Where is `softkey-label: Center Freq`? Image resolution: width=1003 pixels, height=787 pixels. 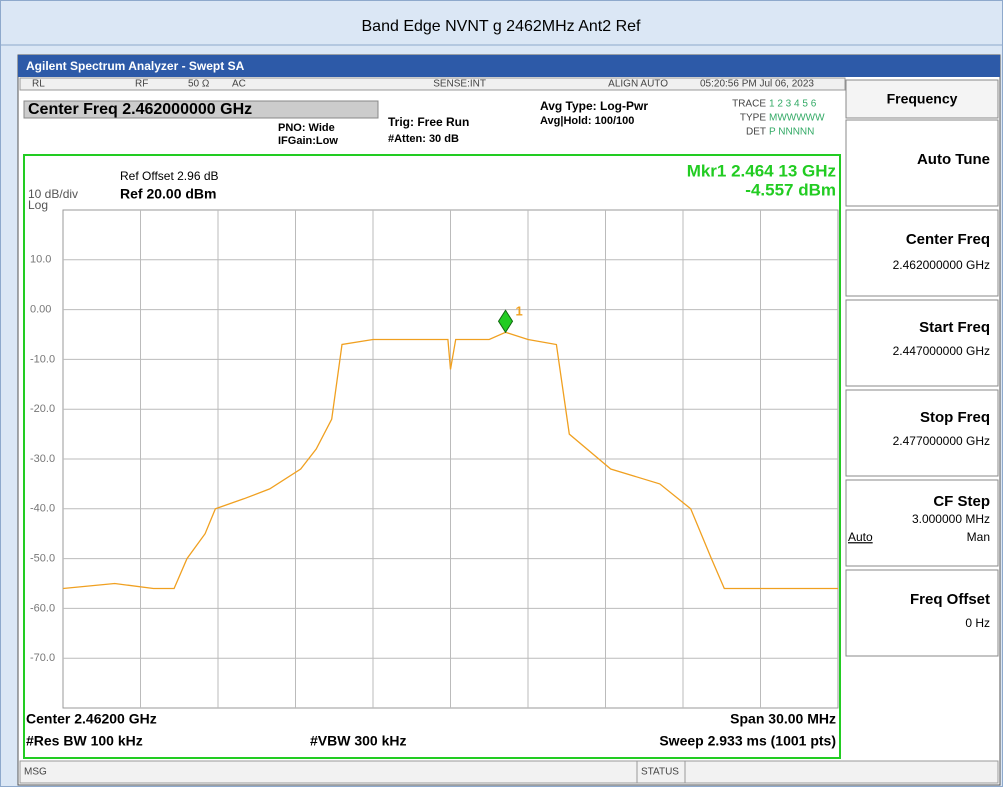
softkey-label: Center Freq is located at coordinates (948, 239).